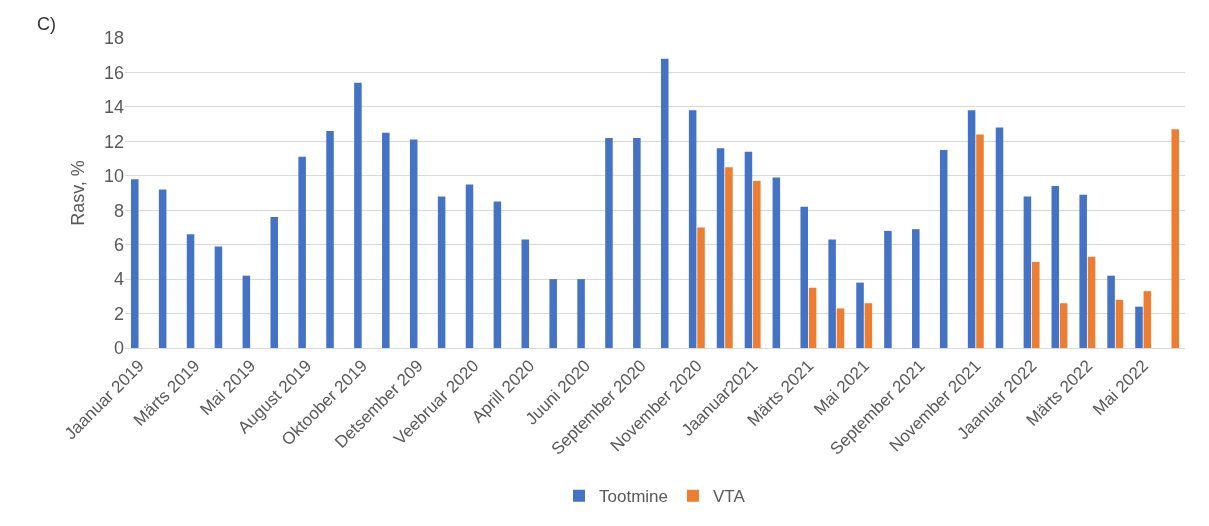 This screenshot has height=526, width=1209. Describe the element at coordinates (118, 313) in the screenshot. I see `y-tick-label: 2` at that location.